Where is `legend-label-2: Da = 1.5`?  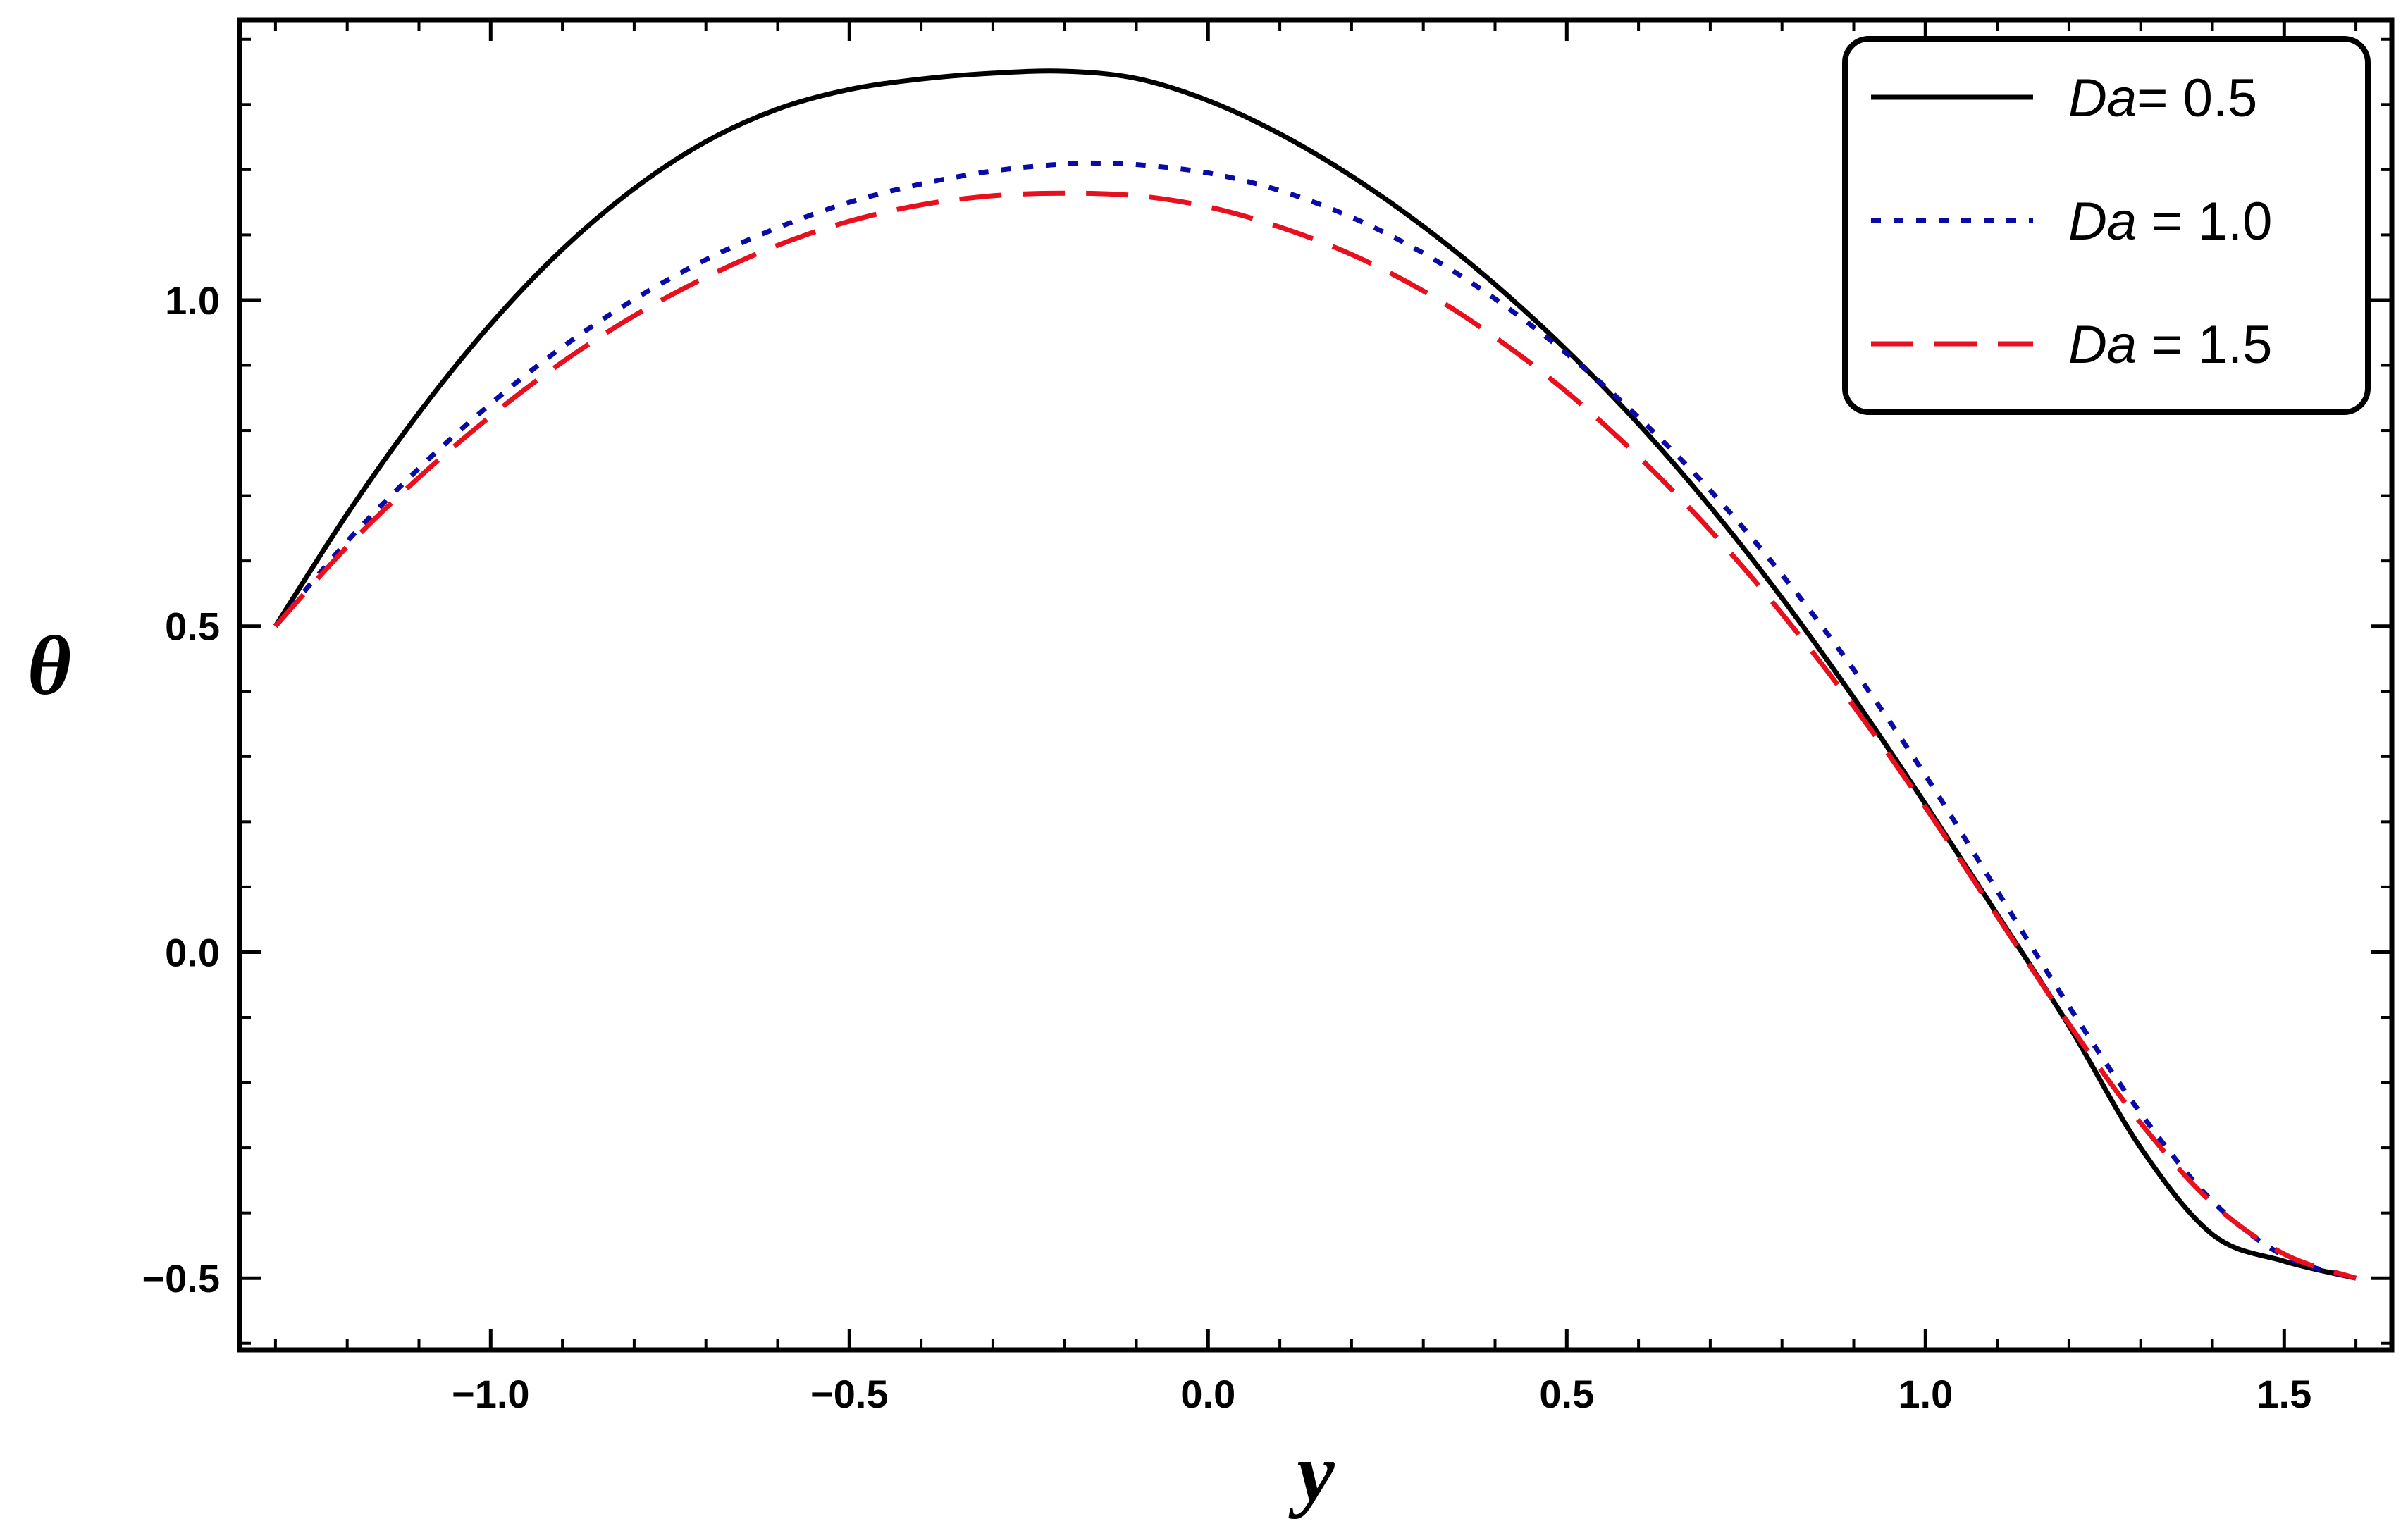 legend-label-2: Da = 1.5 is located at coordinates (2170, 345).